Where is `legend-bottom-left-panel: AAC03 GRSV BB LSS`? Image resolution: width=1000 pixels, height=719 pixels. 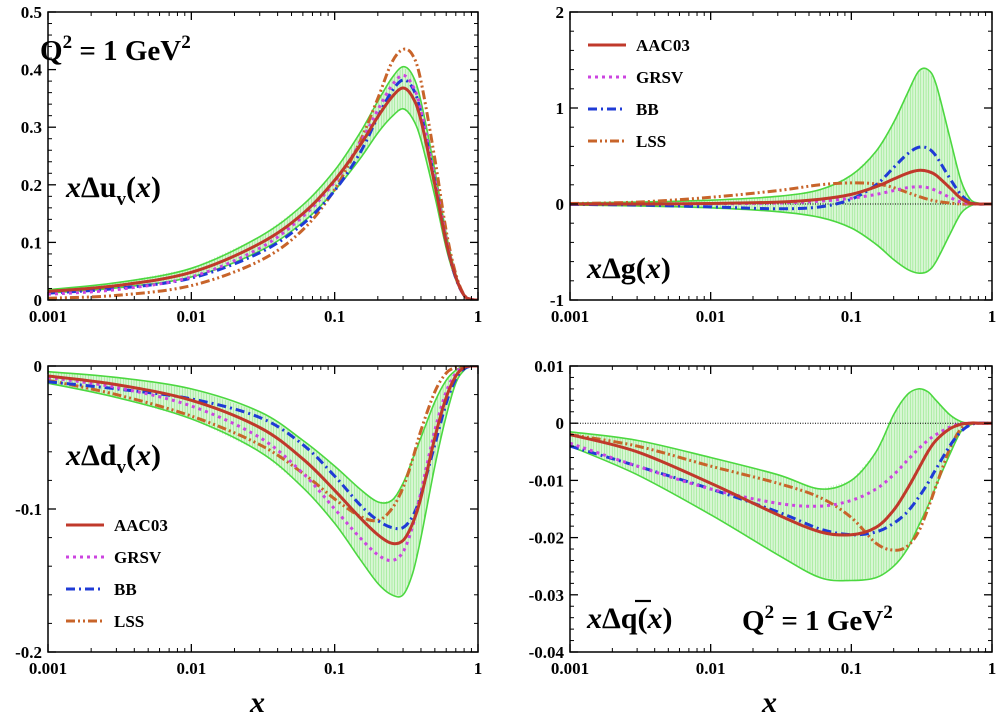
legend-bottom-left-panel: AAC03 GRSV BB LSS is located at coordinates (117, 573).